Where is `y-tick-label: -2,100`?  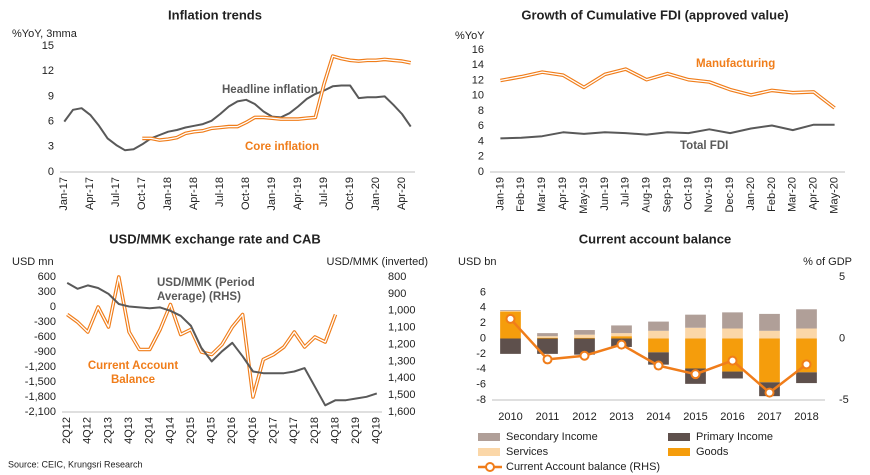 y-tick-label: -2,100 is located at coordinates (40, 412).